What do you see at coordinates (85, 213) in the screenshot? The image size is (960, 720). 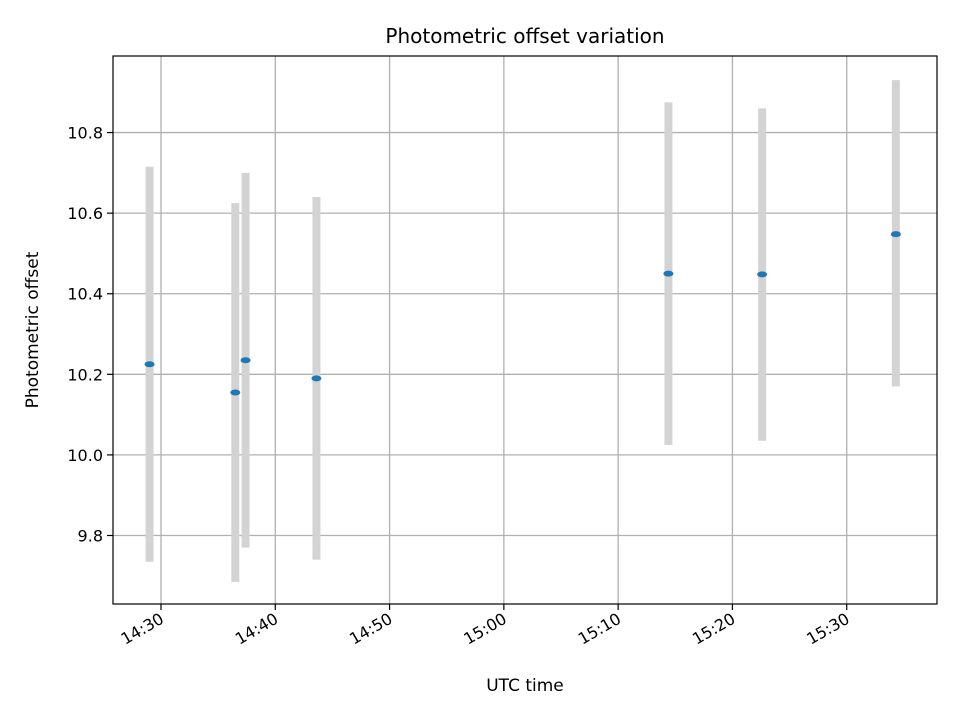 I see `y-tick-label: 10.6` at bounding box center [85, 213].